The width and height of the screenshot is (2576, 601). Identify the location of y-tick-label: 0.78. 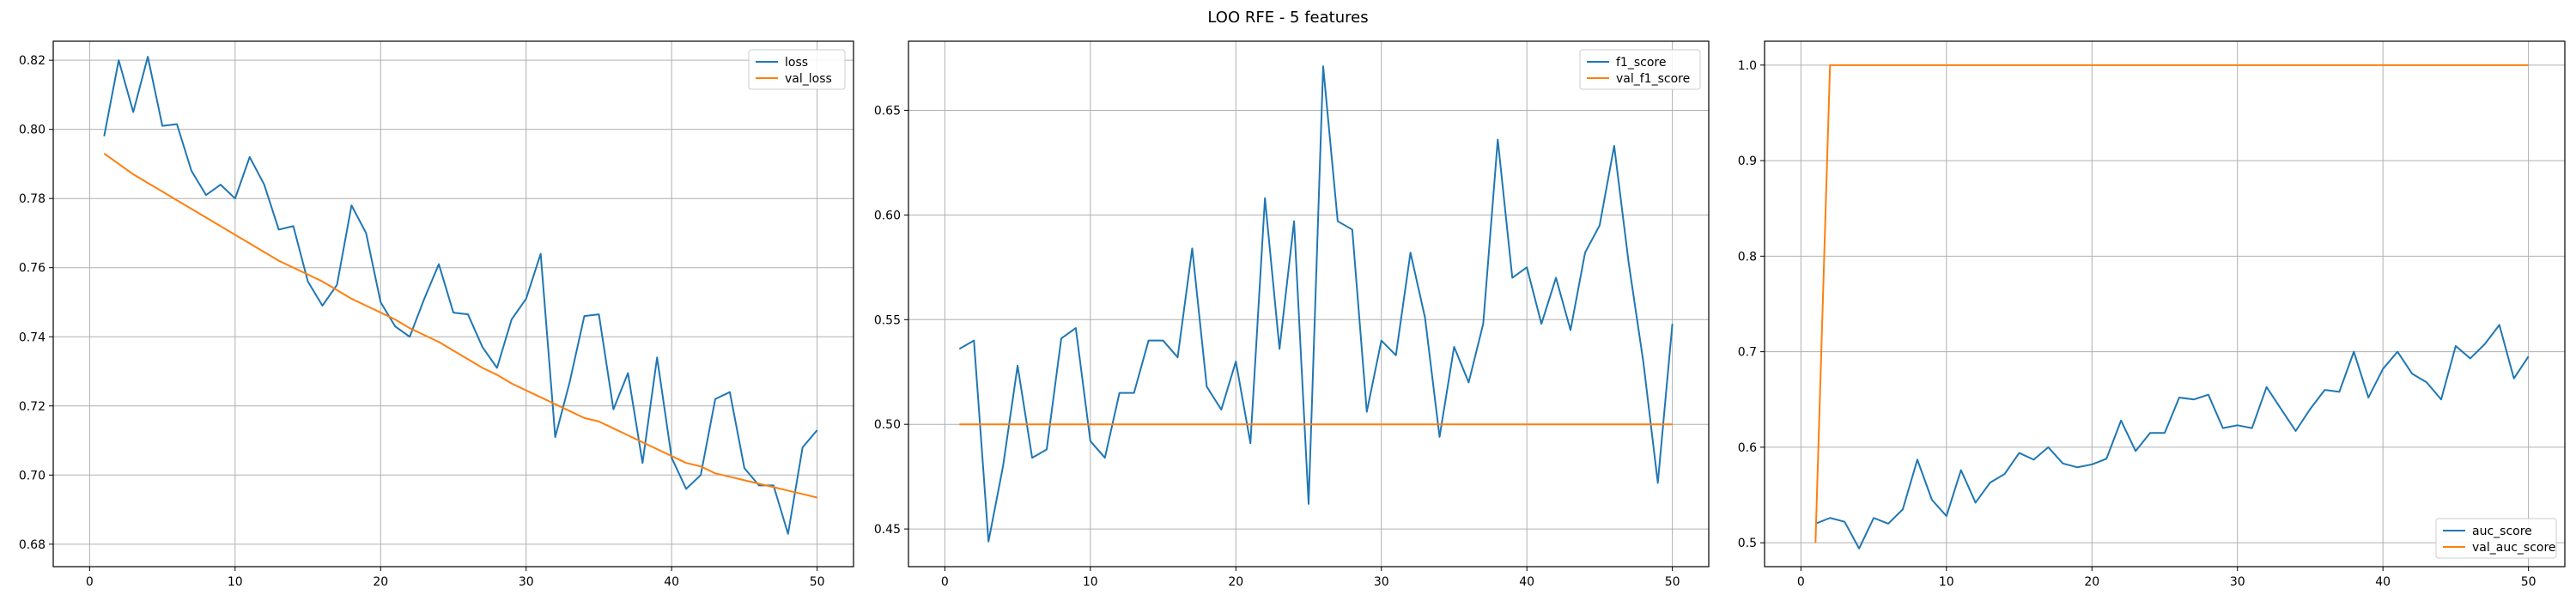
(32, 199).